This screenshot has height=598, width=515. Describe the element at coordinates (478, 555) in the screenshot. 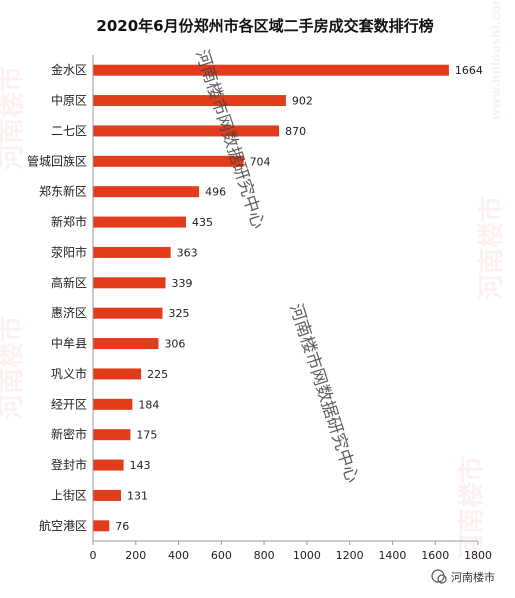

I see `x-tick-label-9: 1800` at that location.